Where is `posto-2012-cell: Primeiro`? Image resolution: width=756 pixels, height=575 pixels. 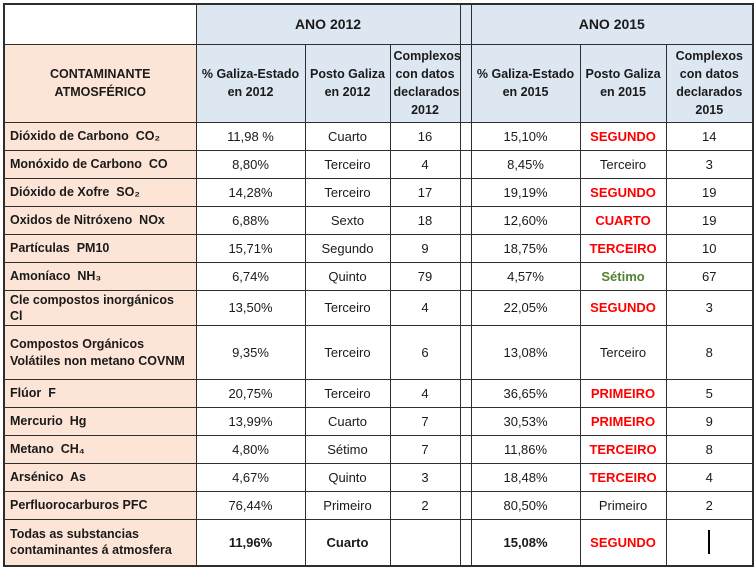 posto-2012-cell: Primeiro is located at coordinates (347, 505).